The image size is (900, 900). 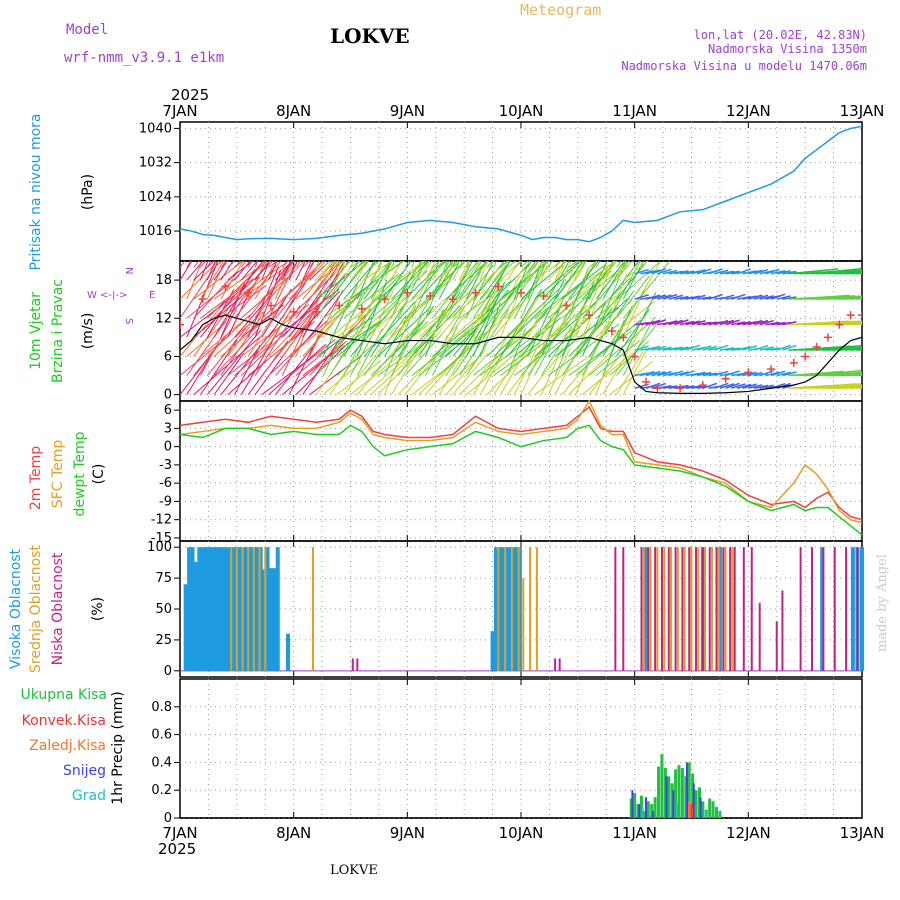 What do you see at coordinates (155, 231) in the screenshot?
I see `y-tick-label-pressure: 1016` at bounding box center [155, 231].